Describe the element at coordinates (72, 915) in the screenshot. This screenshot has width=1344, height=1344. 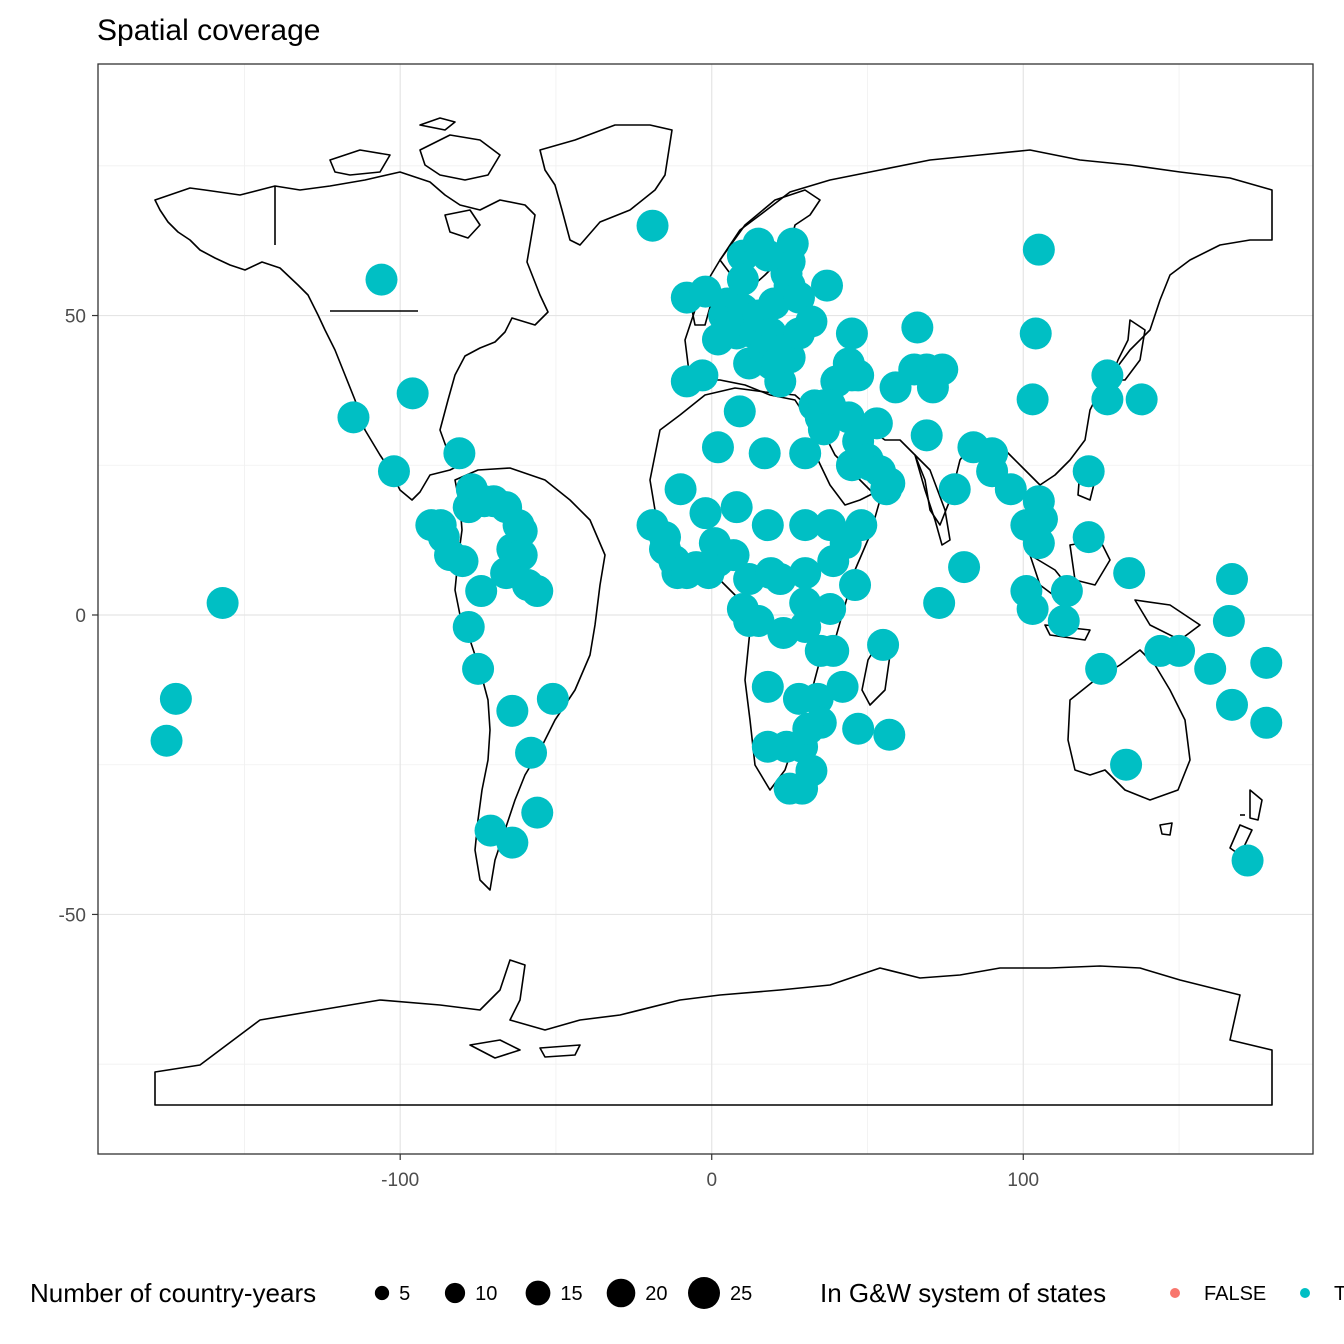
I see `y-tick-label: -50` at that location.